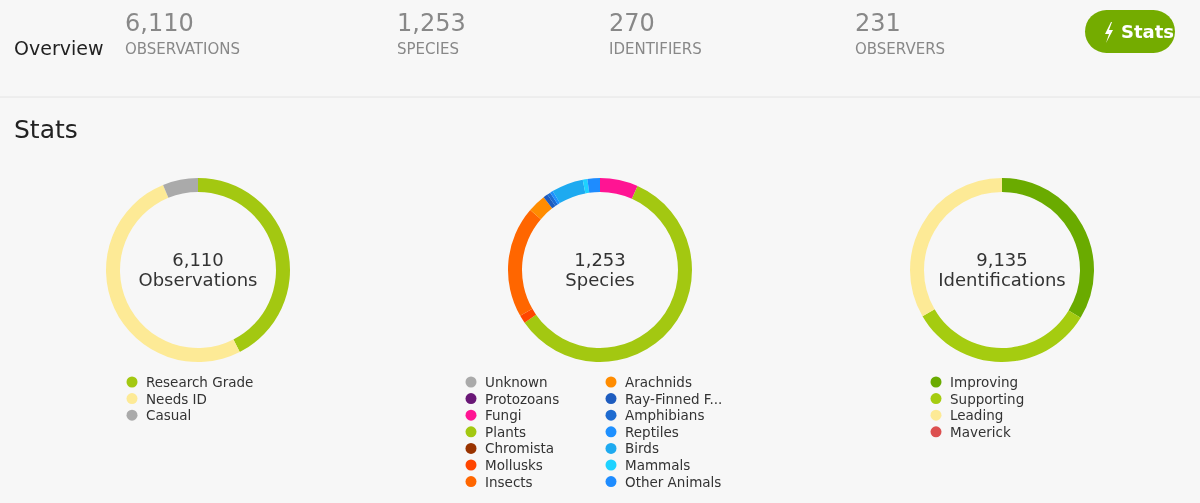 The height and width of the screenshot is (503, 1200). I want to click on legend-label: Chromista, so click(519, 448).